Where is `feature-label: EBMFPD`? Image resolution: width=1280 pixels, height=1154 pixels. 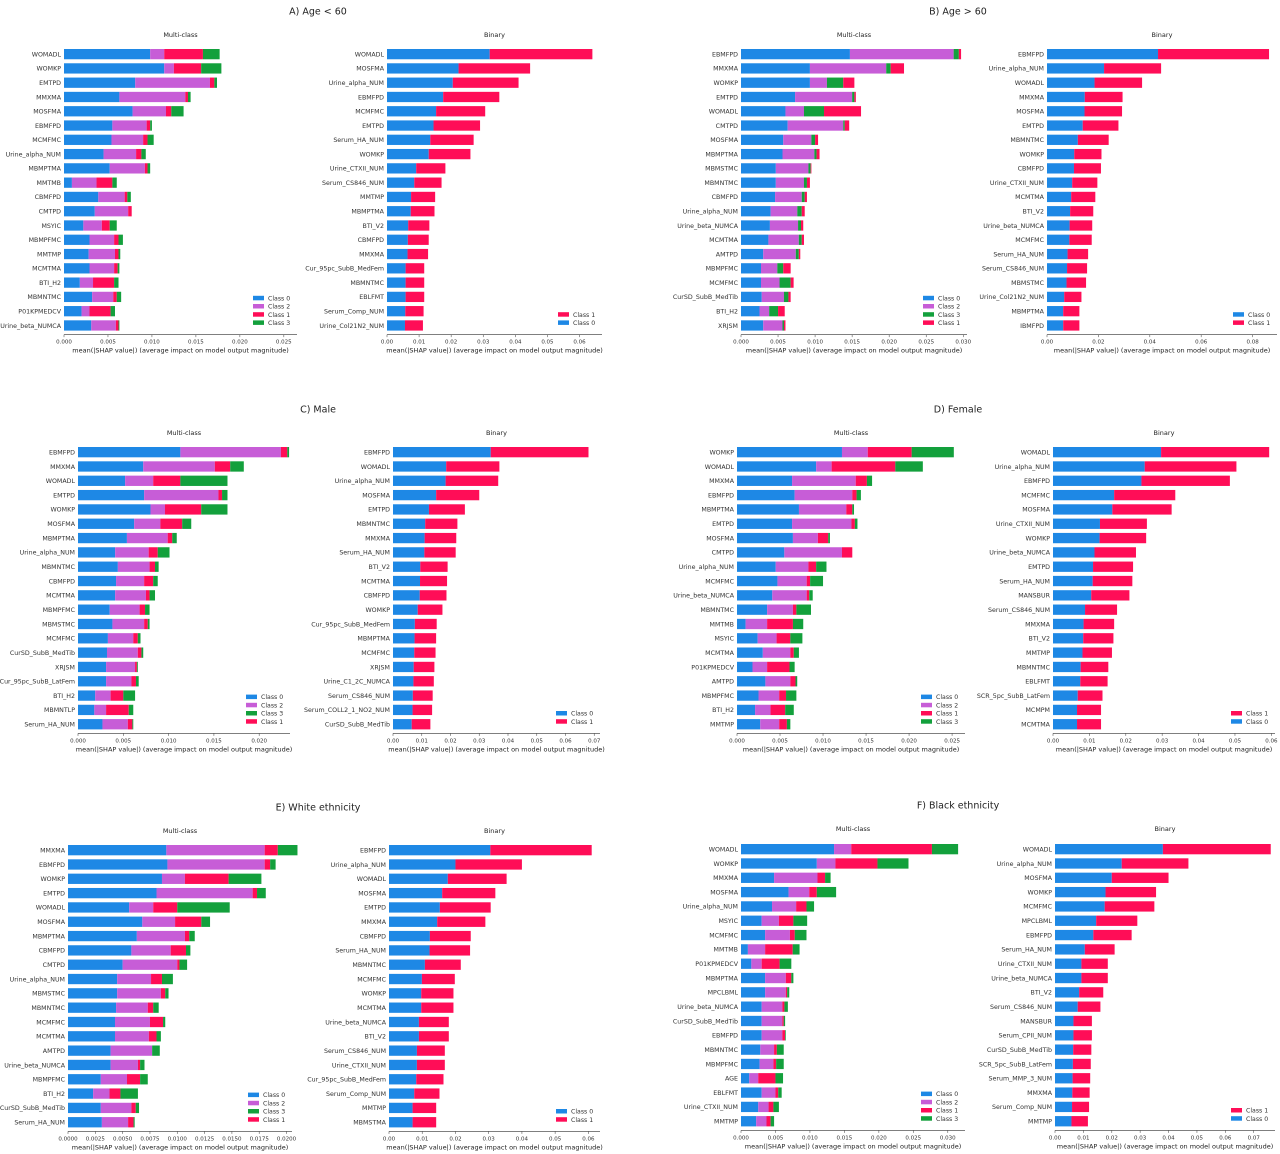 feature-label: EBMFPD is located at coordinates (1031, 54).